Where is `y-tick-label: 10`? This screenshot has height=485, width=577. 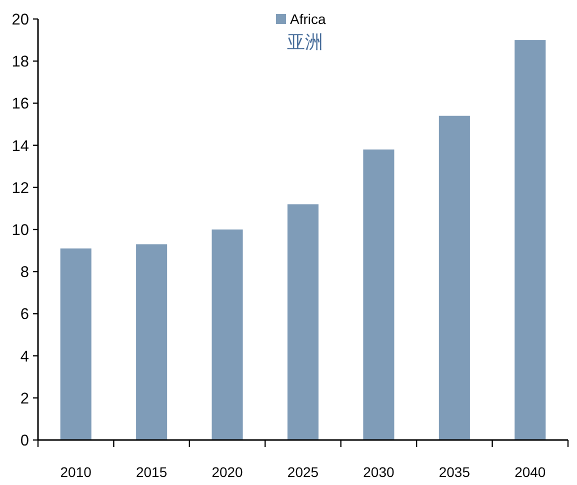
y-tick-label: 10 is located at coordinates (21, 230).